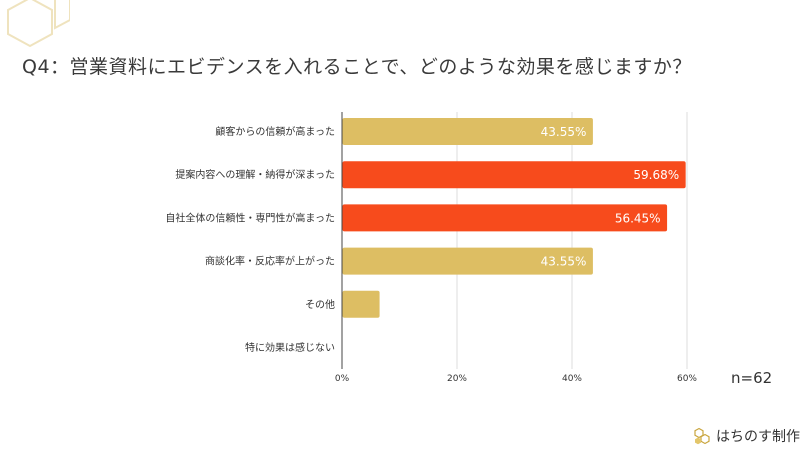 The height and width of the screenshot is (454, 810). What do you see at coordinates (638, 218) in the screenshot?
I see `data-label: 56.45%` at bounding box center [638, 218].